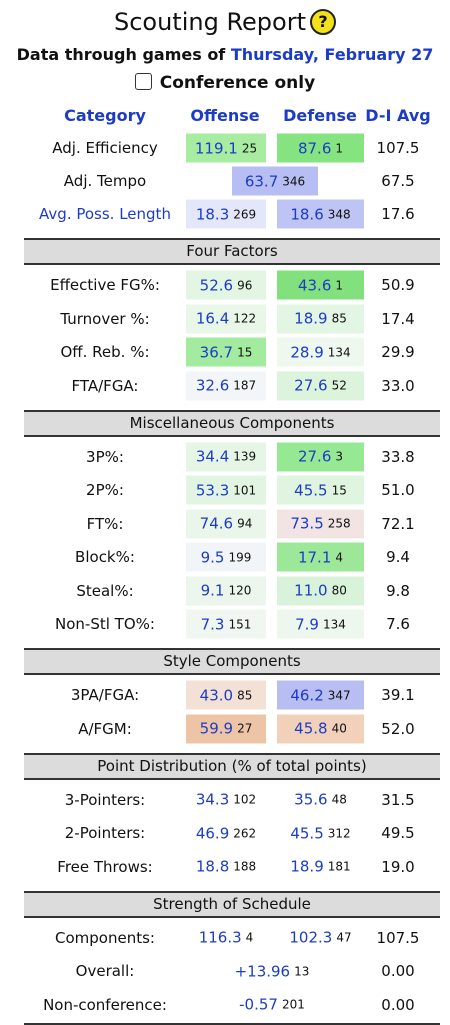 The image size is (450, 1025). Describe the element at coordinates (245, 285) in the screenshot. I see `rank: 96` at that location.